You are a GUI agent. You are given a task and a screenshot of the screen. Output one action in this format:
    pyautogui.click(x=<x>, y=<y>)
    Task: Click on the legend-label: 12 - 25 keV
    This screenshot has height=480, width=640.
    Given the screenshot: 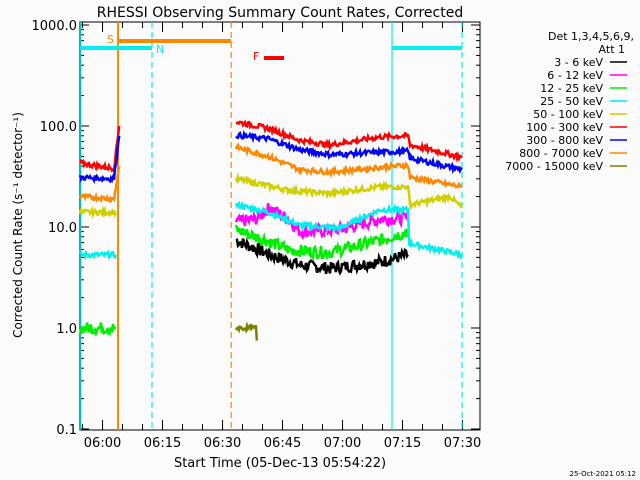 What is the action you would take?
    pyautogui.click(x=571, y=88)
    